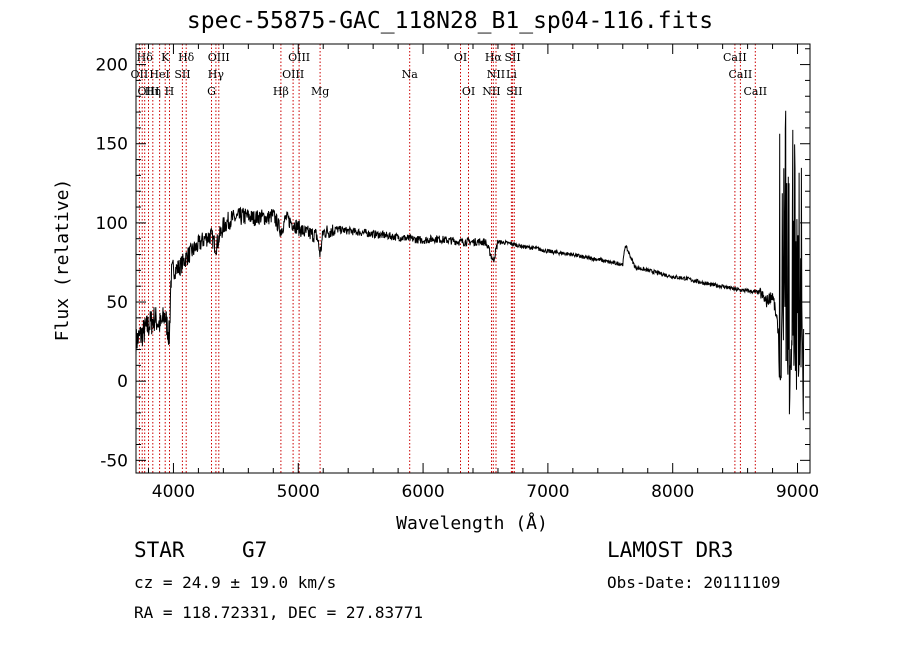 This screenshot has width=900, height=649. What do you see at coordinates (112, 145) in the screenshot?
I see `y-tick-label-150: 150` at bounding box center [112, 145].